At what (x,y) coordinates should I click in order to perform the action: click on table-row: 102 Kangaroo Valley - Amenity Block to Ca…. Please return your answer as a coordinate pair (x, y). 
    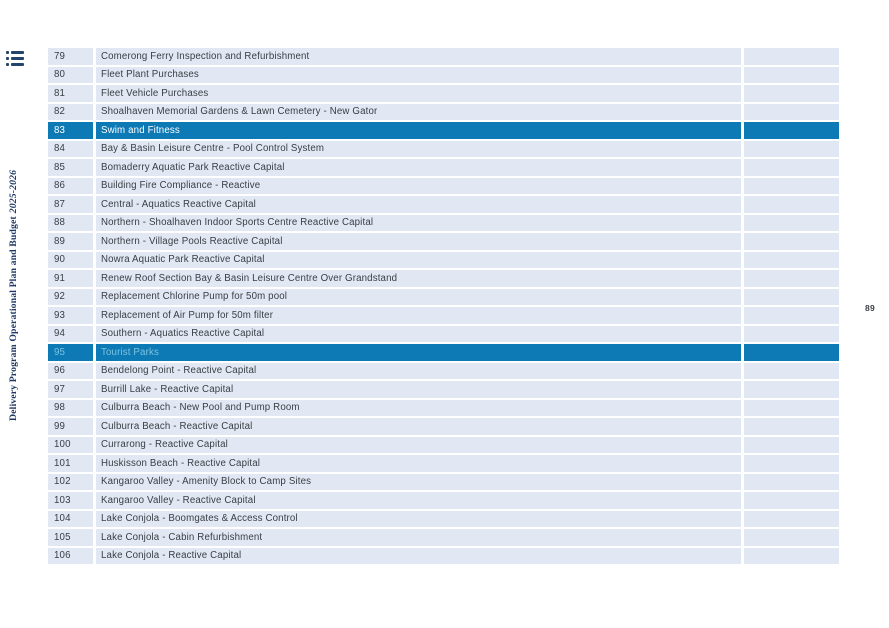
    Looking at the image, I should click on (443, 481).